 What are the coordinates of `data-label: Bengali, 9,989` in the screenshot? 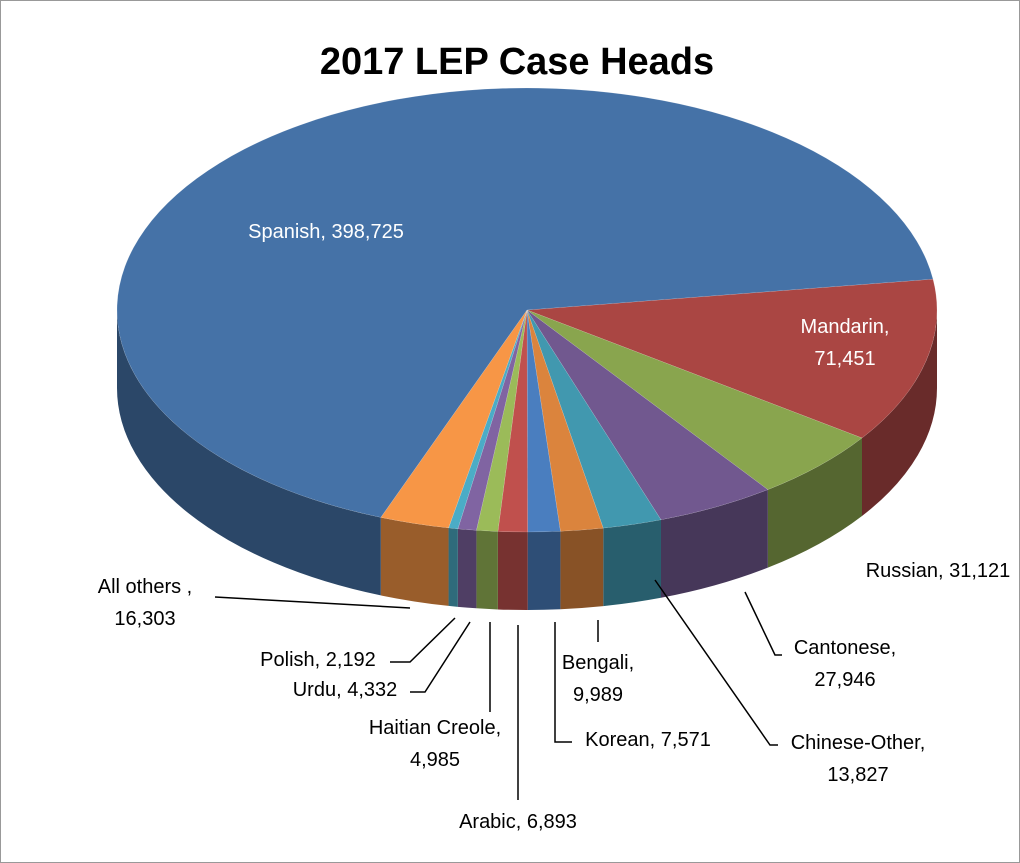 It's located at (598, 679).